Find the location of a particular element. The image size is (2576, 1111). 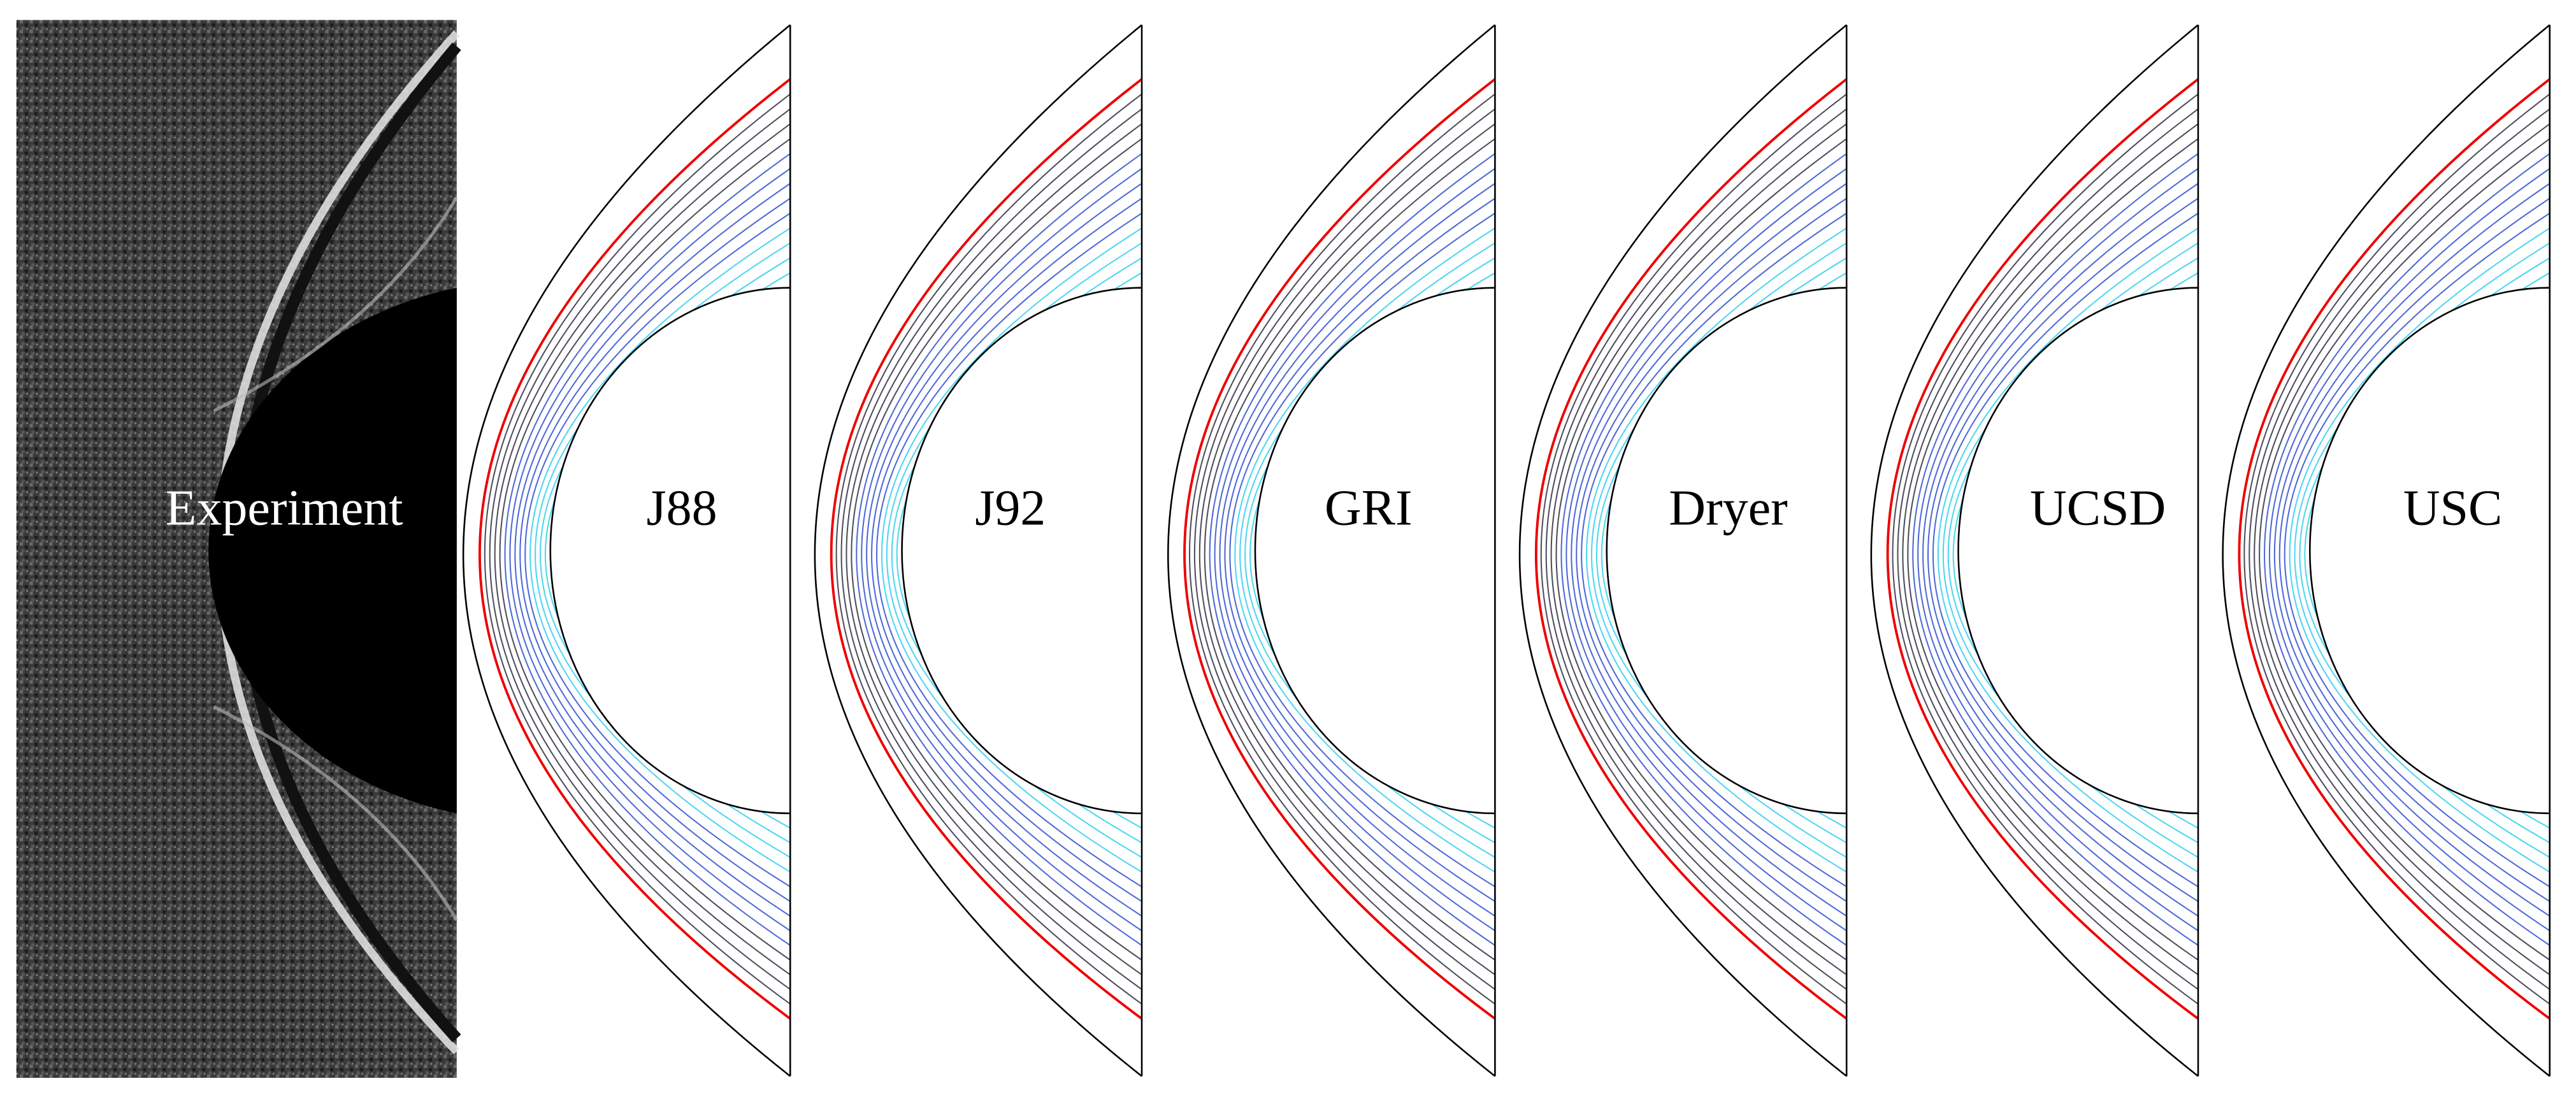

panel-label: USC is located at coordinates (2452, 508).